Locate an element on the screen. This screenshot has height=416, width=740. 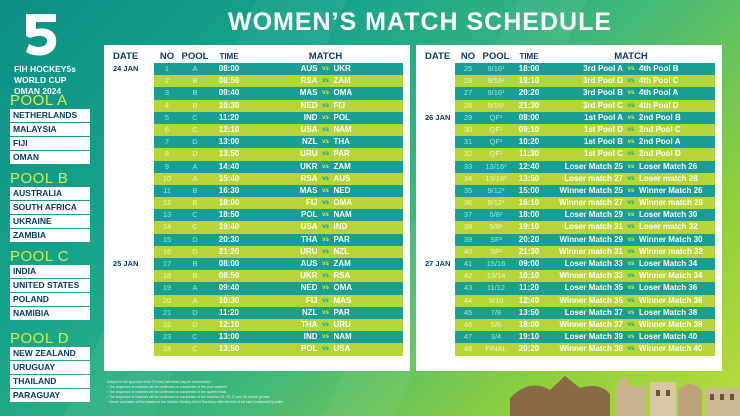
match-row: 4 B 10:30 NED vs FIJ is located at coordinates (257, 105).